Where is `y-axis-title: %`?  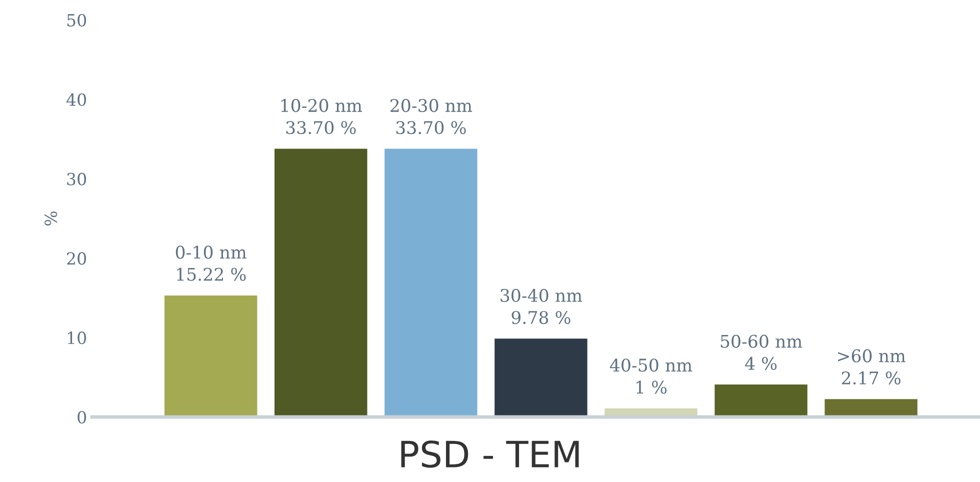
y-axis-title: % is located at coordinates (51, 219).